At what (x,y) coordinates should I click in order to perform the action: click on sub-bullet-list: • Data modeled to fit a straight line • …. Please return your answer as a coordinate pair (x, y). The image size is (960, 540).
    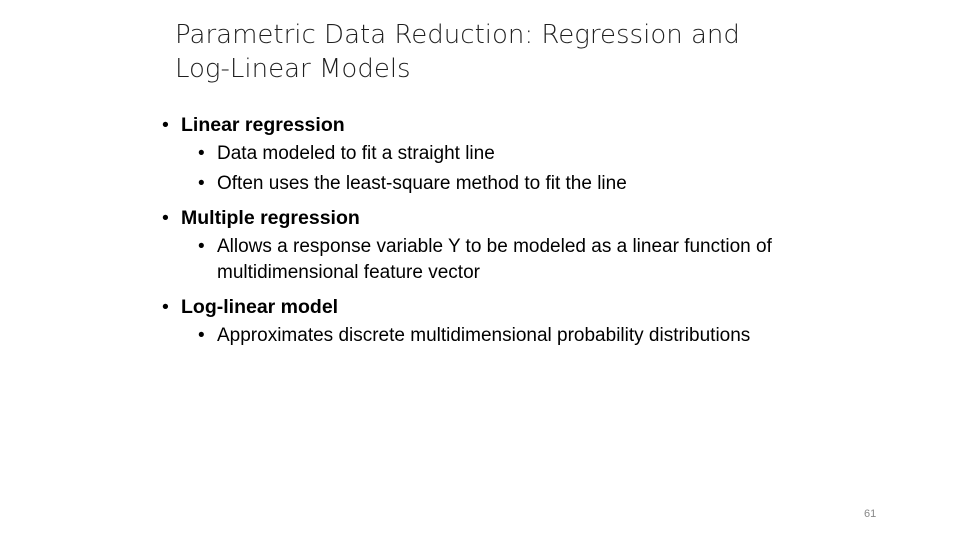
    Looking at the image, I should click on (500, 169).